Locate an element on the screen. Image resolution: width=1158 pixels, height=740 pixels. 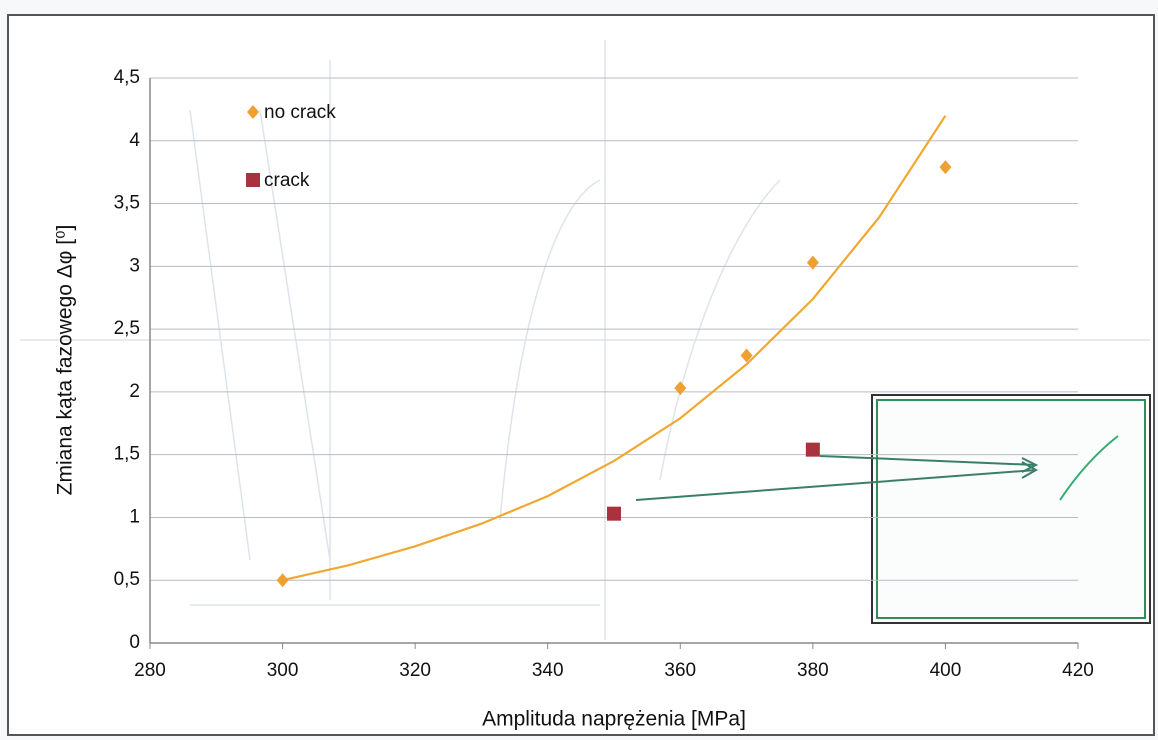
inset-image is located at coordinates (1011, 509).